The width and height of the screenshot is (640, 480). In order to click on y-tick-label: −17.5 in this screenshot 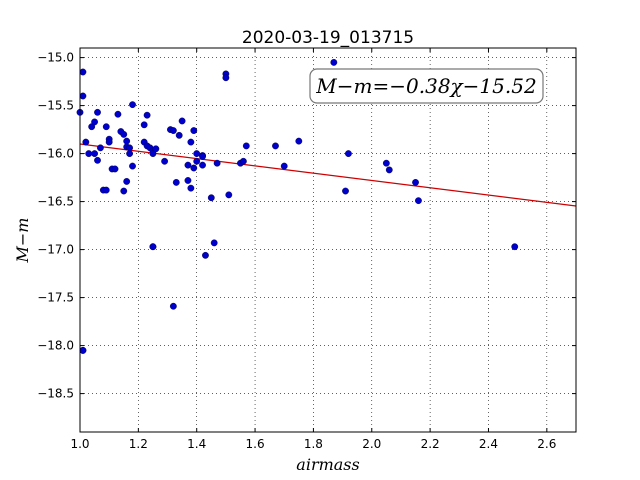, I will do `click(55, 298)`.